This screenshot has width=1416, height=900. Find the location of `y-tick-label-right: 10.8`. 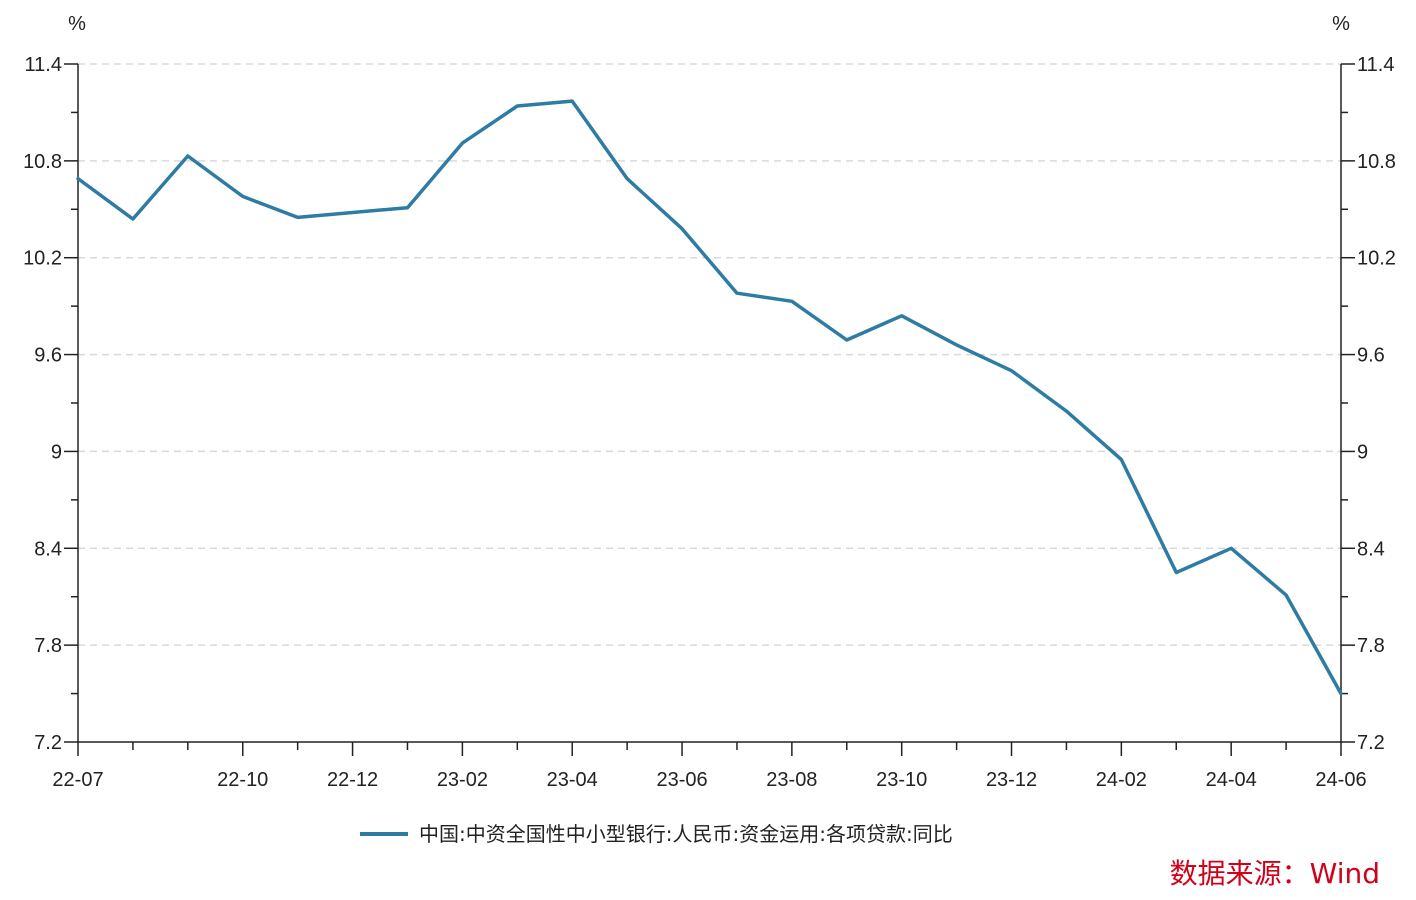

y-tick-label-right: 10.8 is located at coordinates (1376, 162).